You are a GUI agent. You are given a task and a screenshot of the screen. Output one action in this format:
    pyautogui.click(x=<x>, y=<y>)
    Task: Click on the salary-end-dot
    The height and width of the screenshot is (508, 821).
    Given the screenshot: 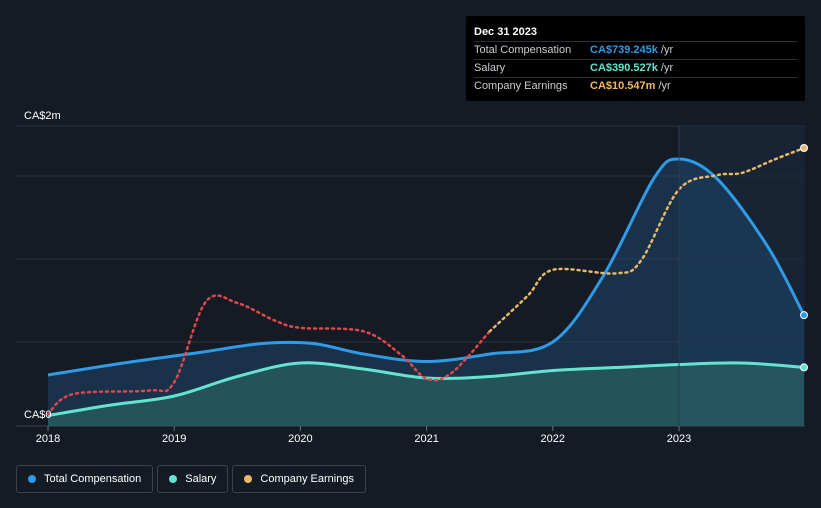 What is the action you would take?
    pyautogui.click(x=804, y=367)
    